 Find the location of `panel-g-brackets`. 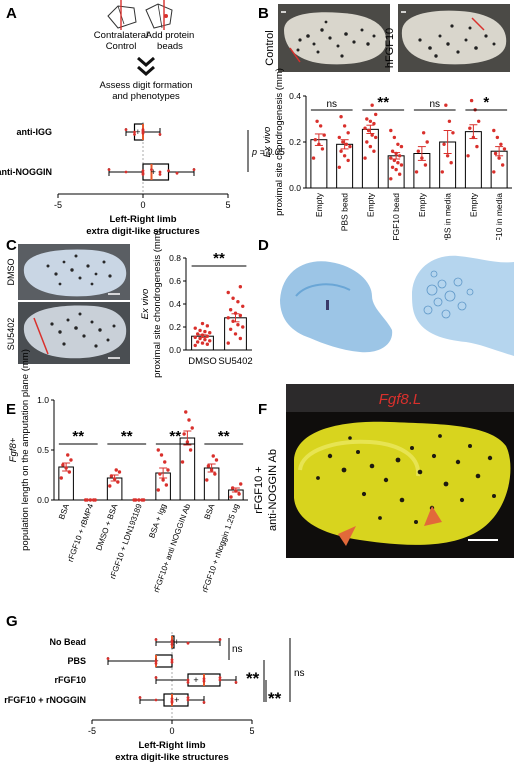

panel-g-brackets is located at coordinates (259, 670).